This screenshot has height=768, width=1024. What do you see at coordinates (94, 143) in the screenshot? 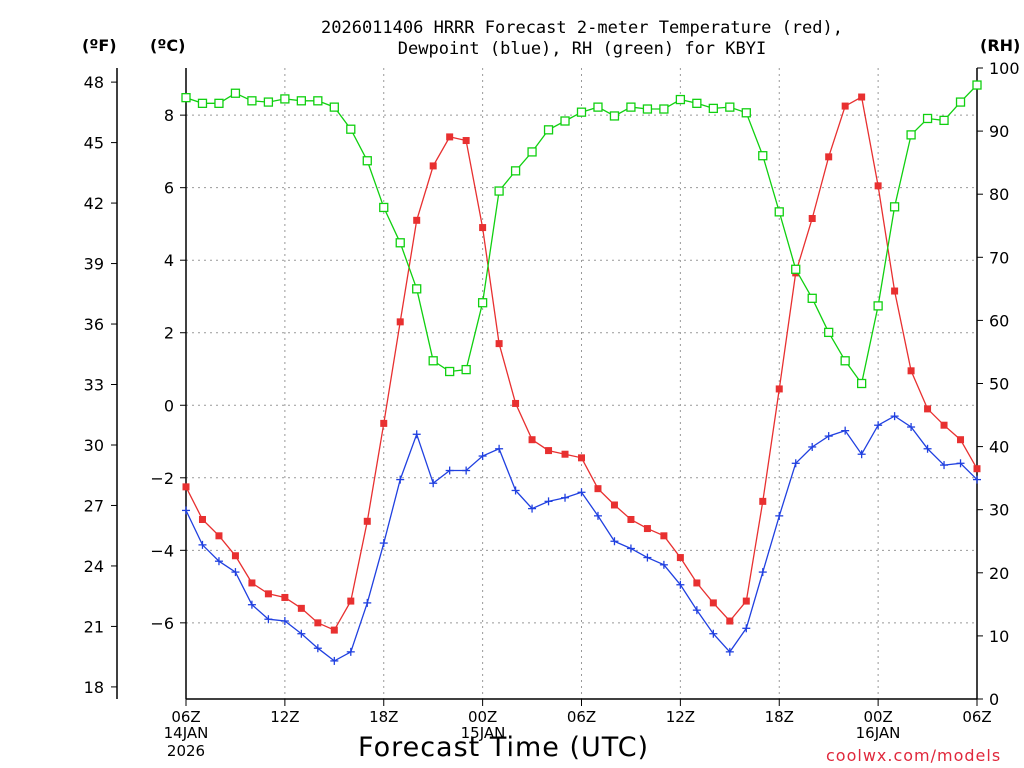
I see `fahrenheit-tick-label: 45` at bounding box center [94, 143].